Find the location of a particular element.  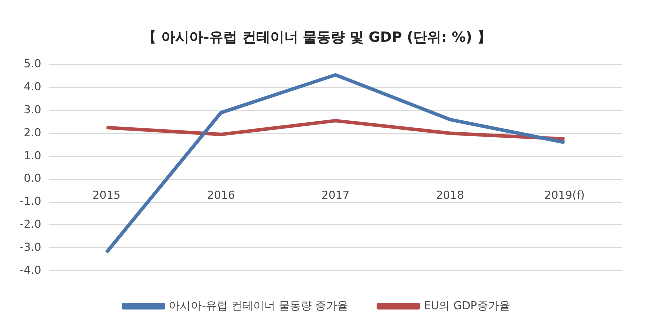

y-tick-label: -4.0 is located at coordinates (31, 270).